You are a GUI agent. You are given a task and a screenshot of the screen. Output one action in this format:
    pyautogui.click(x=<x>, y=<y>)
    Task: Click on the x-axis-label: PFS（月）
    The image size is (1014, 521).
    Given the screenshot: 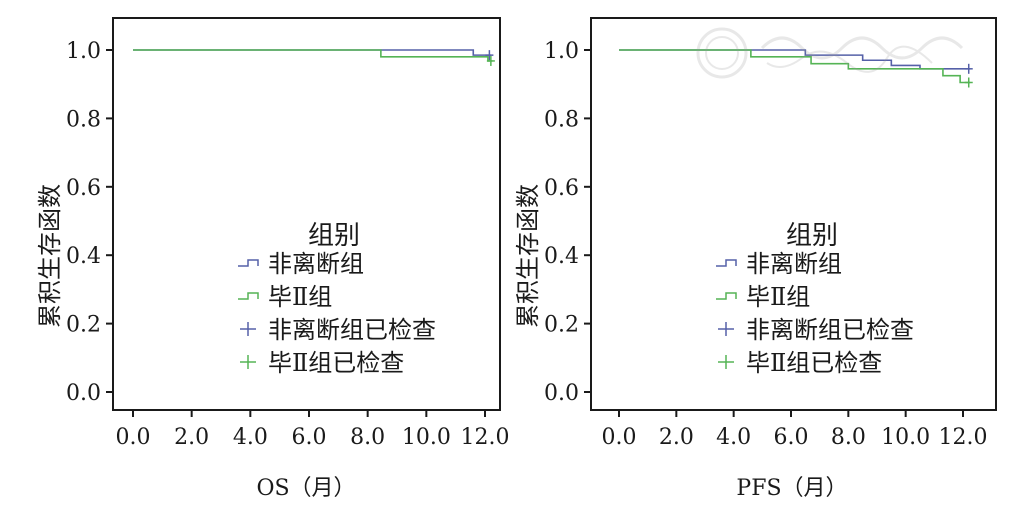 What is the action you would take?
    pyautogui.click(x=791, y=488)
    